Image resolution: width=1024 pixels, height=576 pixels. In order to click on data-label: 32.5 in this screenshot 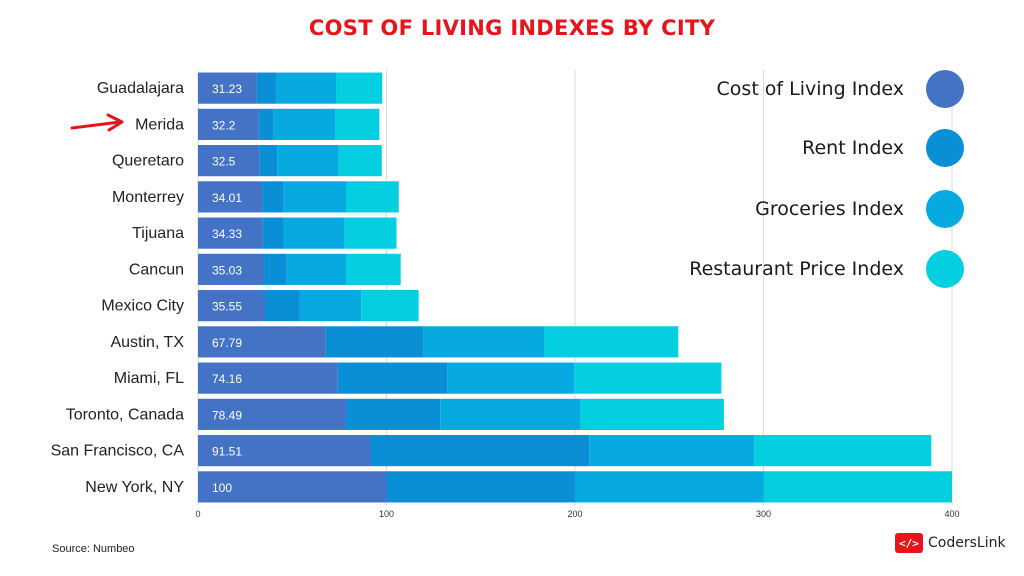, I will do `click(224, 162)`.